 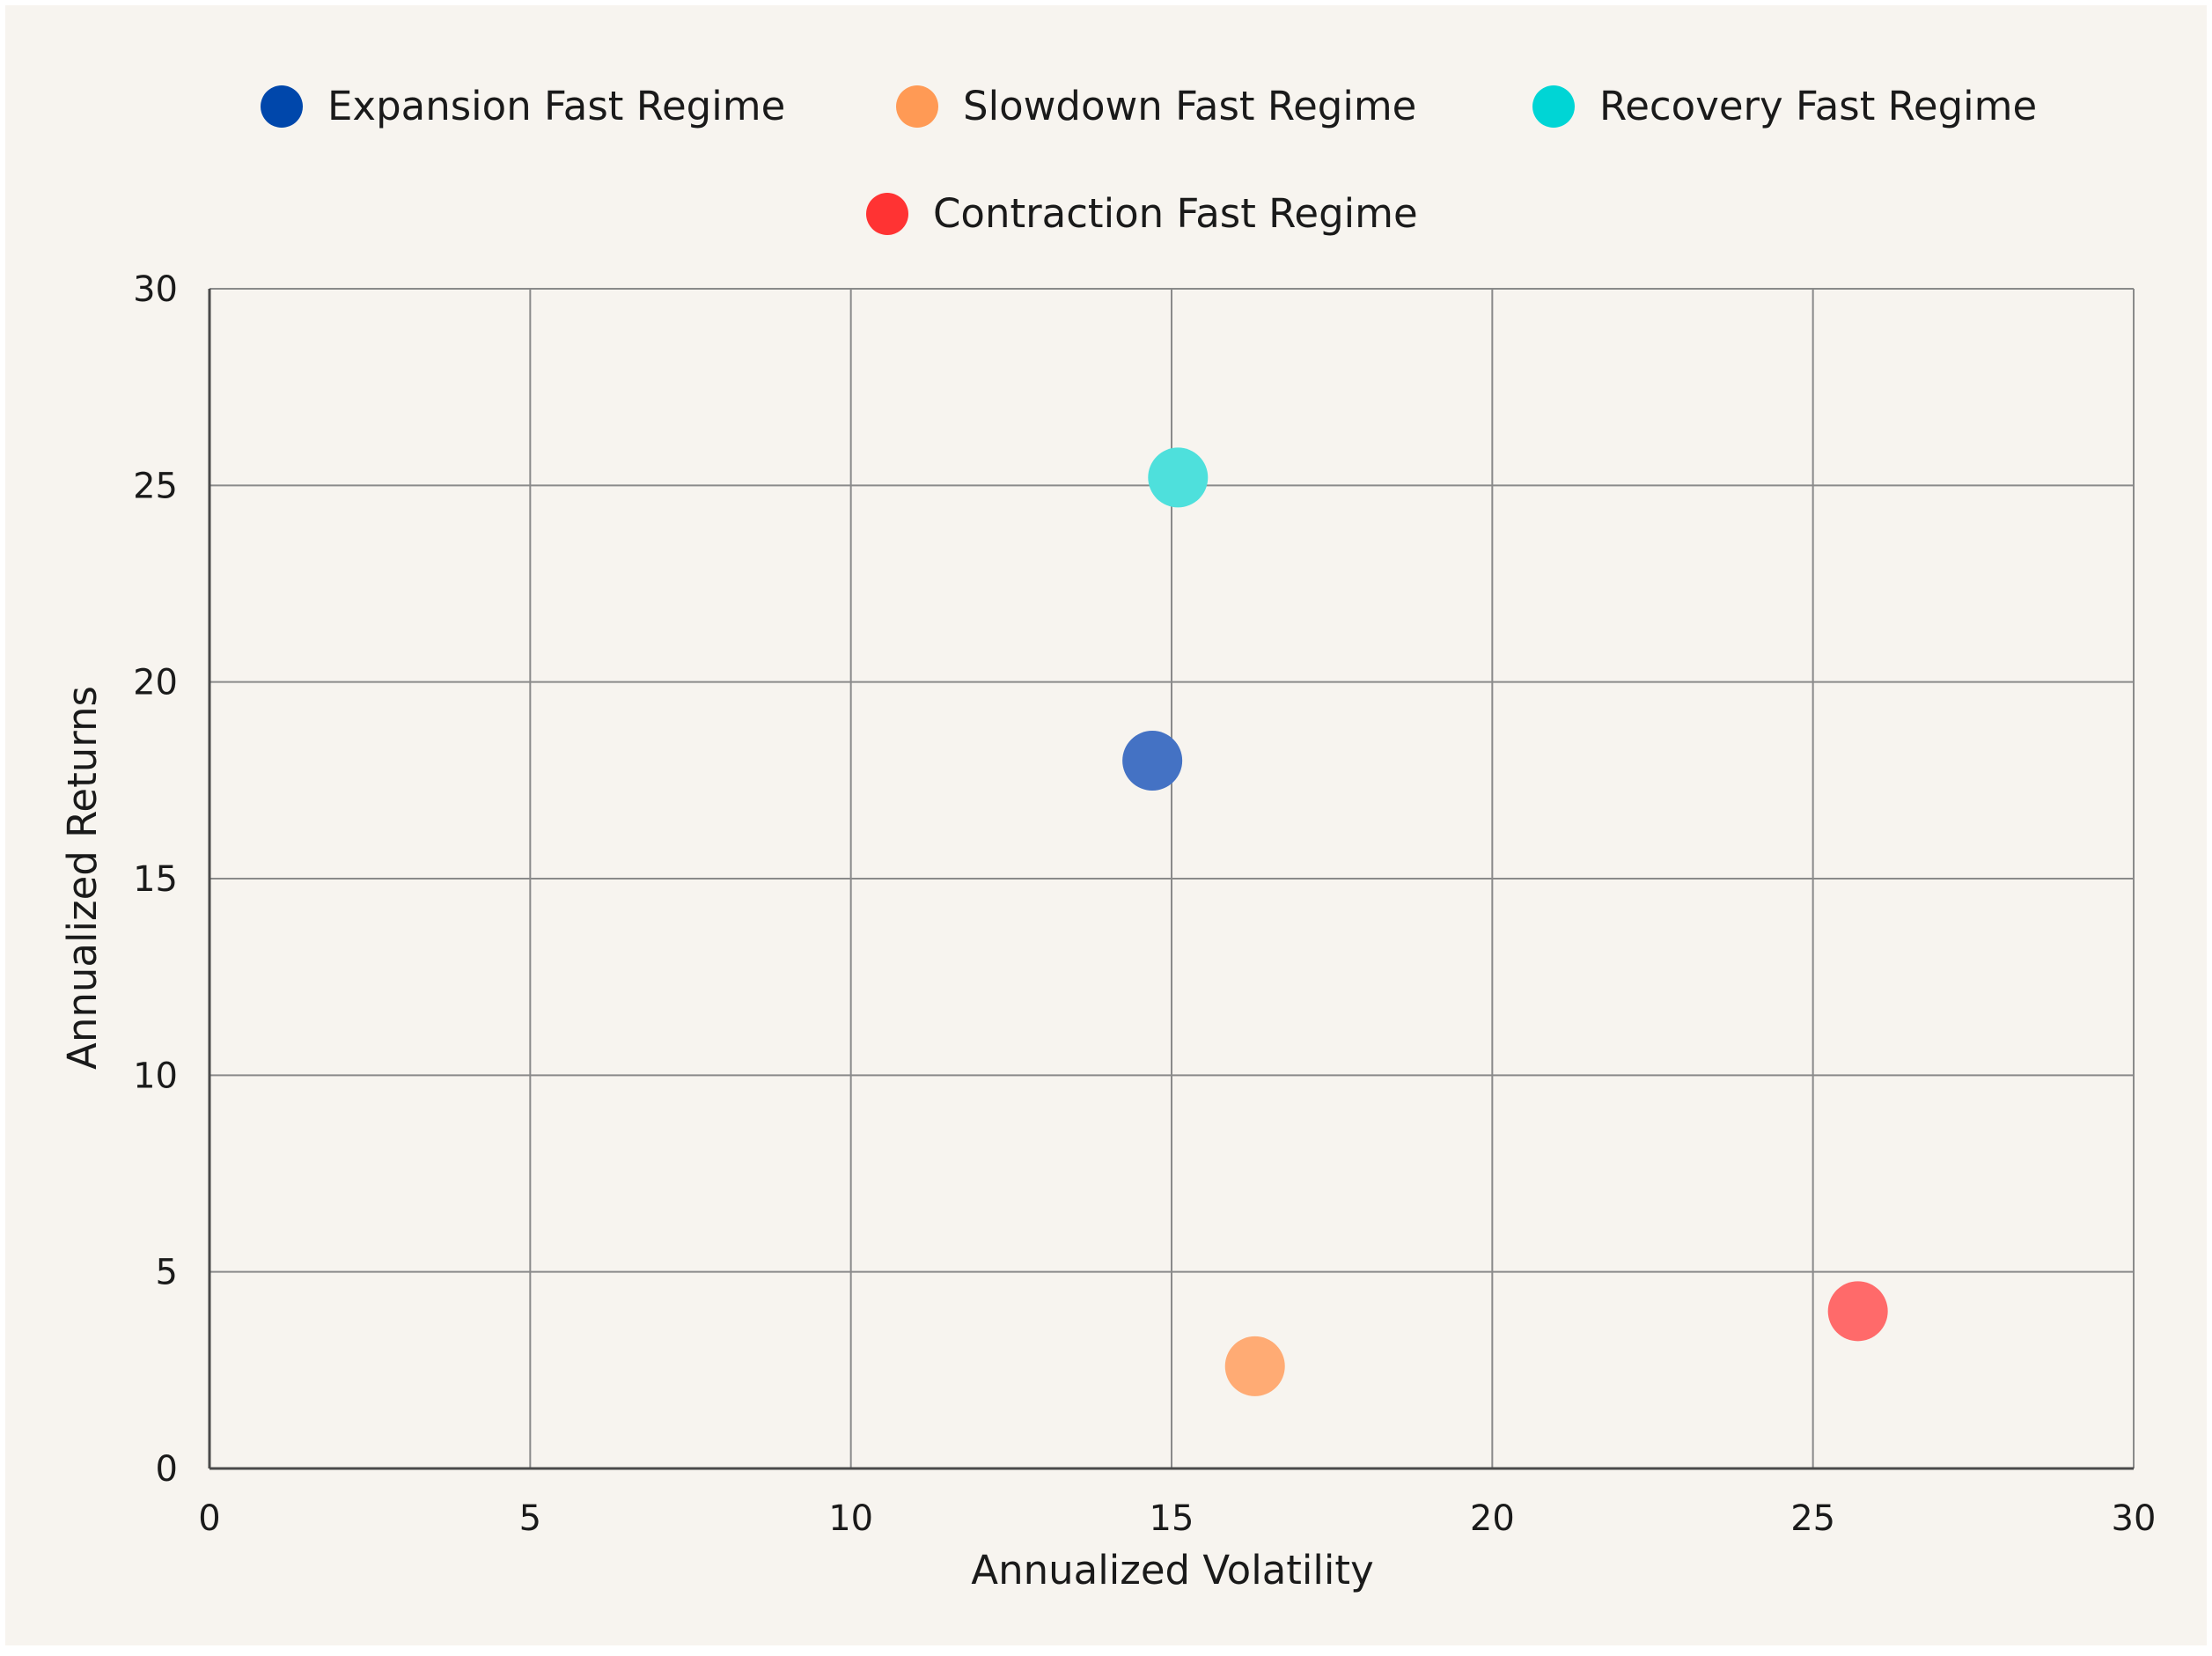 I want to click on y-axis-title: Annualized Returns, so click(x=82, y=878).